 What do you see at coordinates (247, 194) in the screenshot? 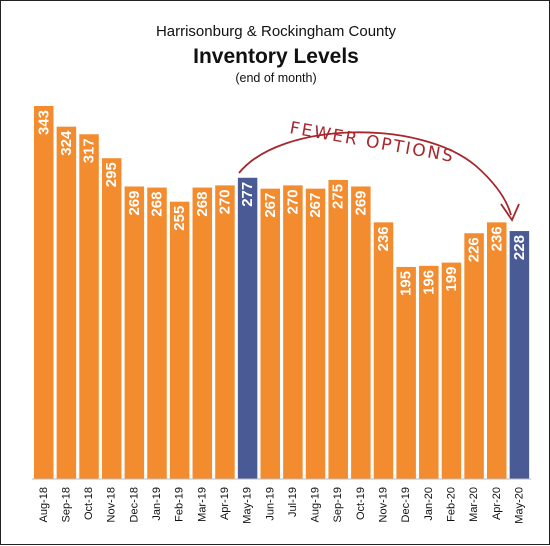
I see `data-label-may-19: 277` at bounding box center [247, 194].